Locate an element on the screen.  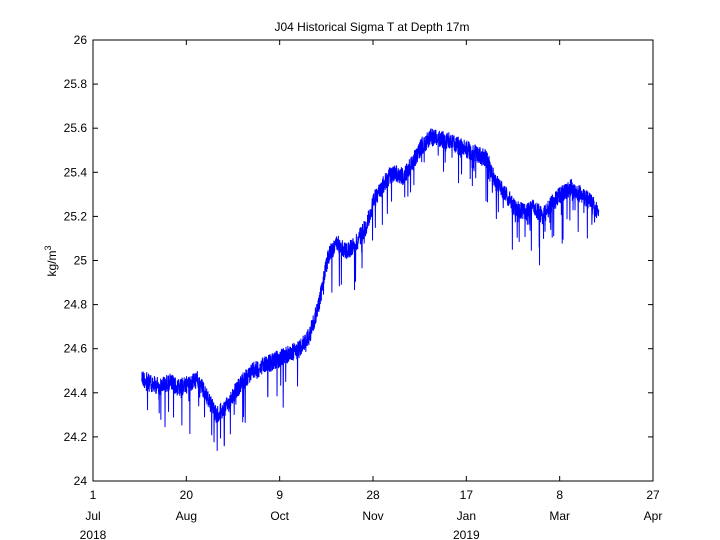
x-tick-day-label: 17 is located at coordinates (467, 495).